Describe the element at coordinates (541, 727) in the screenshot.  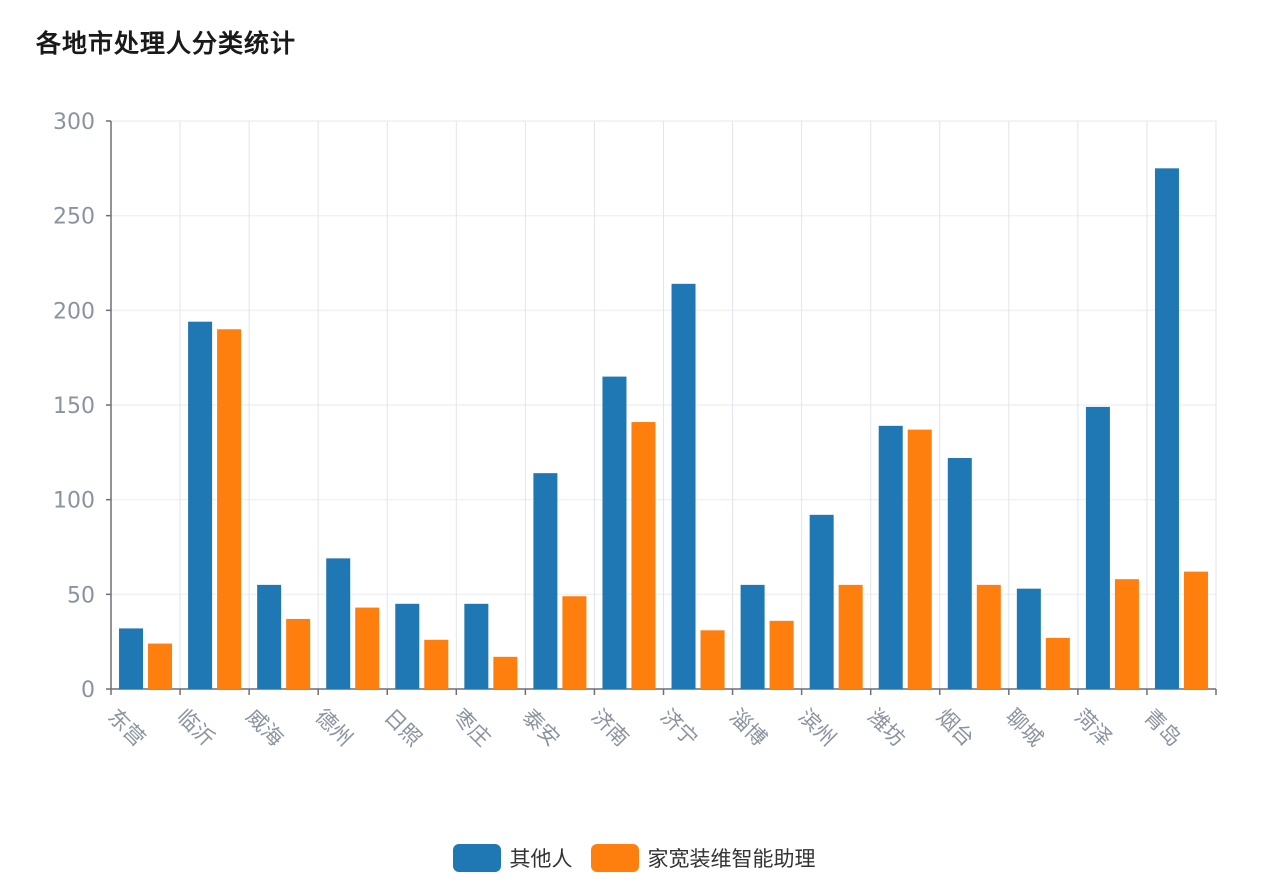
I see `x-tick-label-6: 泰安` at that location.